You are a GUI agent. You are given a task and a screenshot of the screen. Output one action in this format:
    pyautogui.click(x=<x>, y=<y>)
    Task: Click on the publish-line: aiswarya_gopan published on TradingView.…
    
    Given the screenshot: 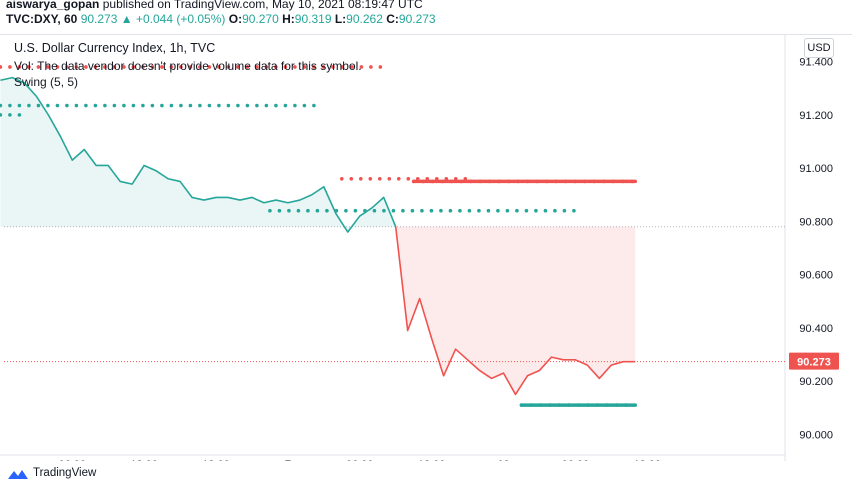 What is the action you would take?
    pyautogui.click(x=214, y=5)
    